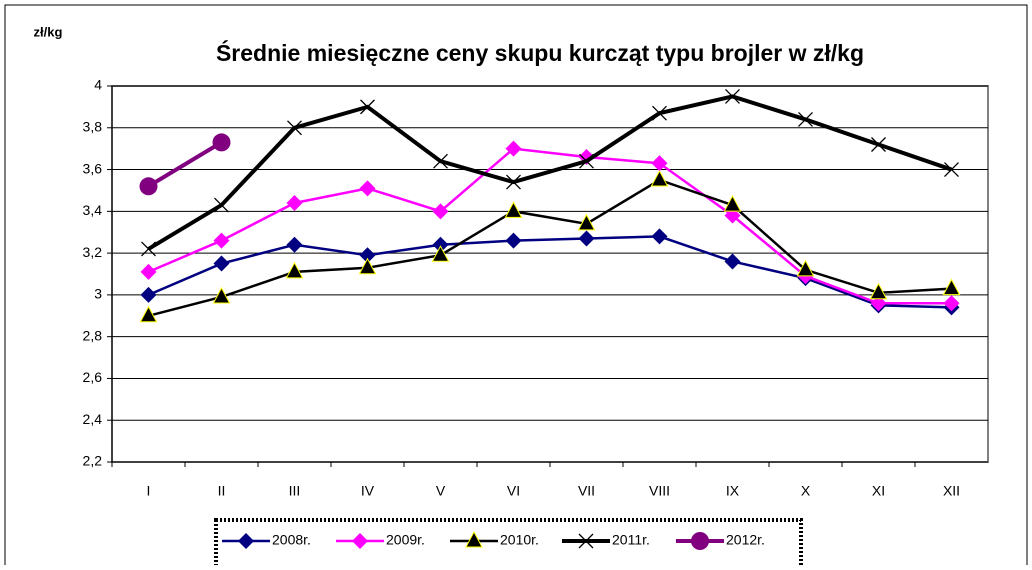 This screenshot has height=570, width=1032. Describe the element at coordinates (48, 31) in the screenshot. I see `y-axis-unit: zł/kg` at that location.